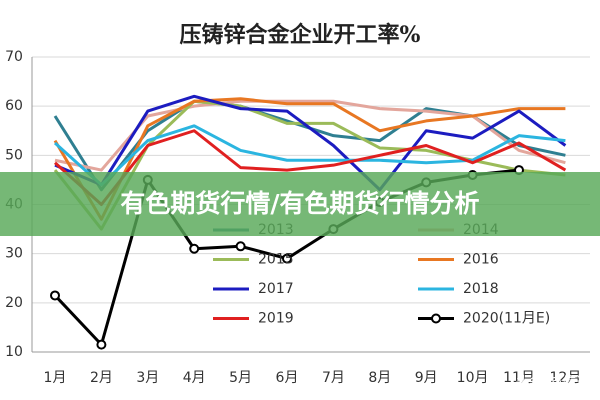  What do you see at coordinates (276, 319) in the screenshot?
I see `legend-label: 2019` at bounding box center [276, 319].